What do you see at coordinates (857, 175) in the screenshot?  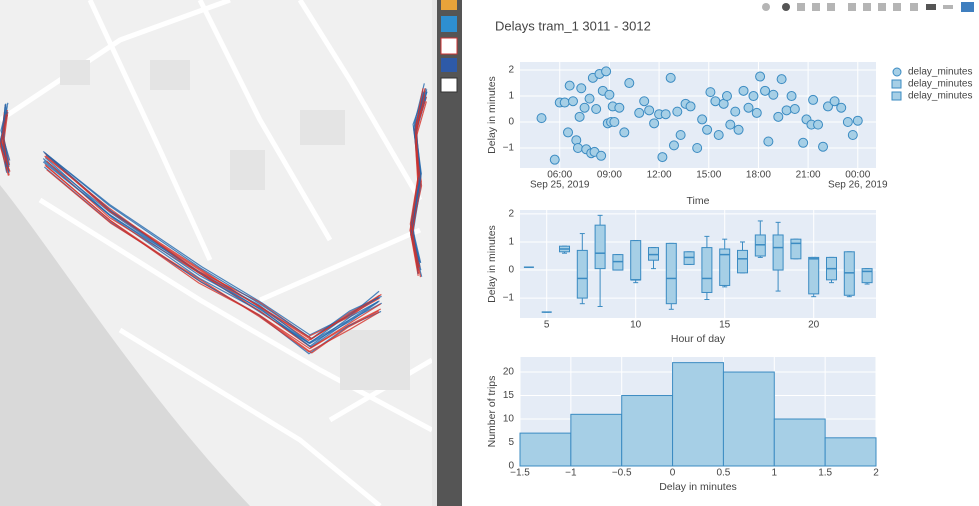 I see `x-tick-label: 00:00` at bounding box center [857, 175].